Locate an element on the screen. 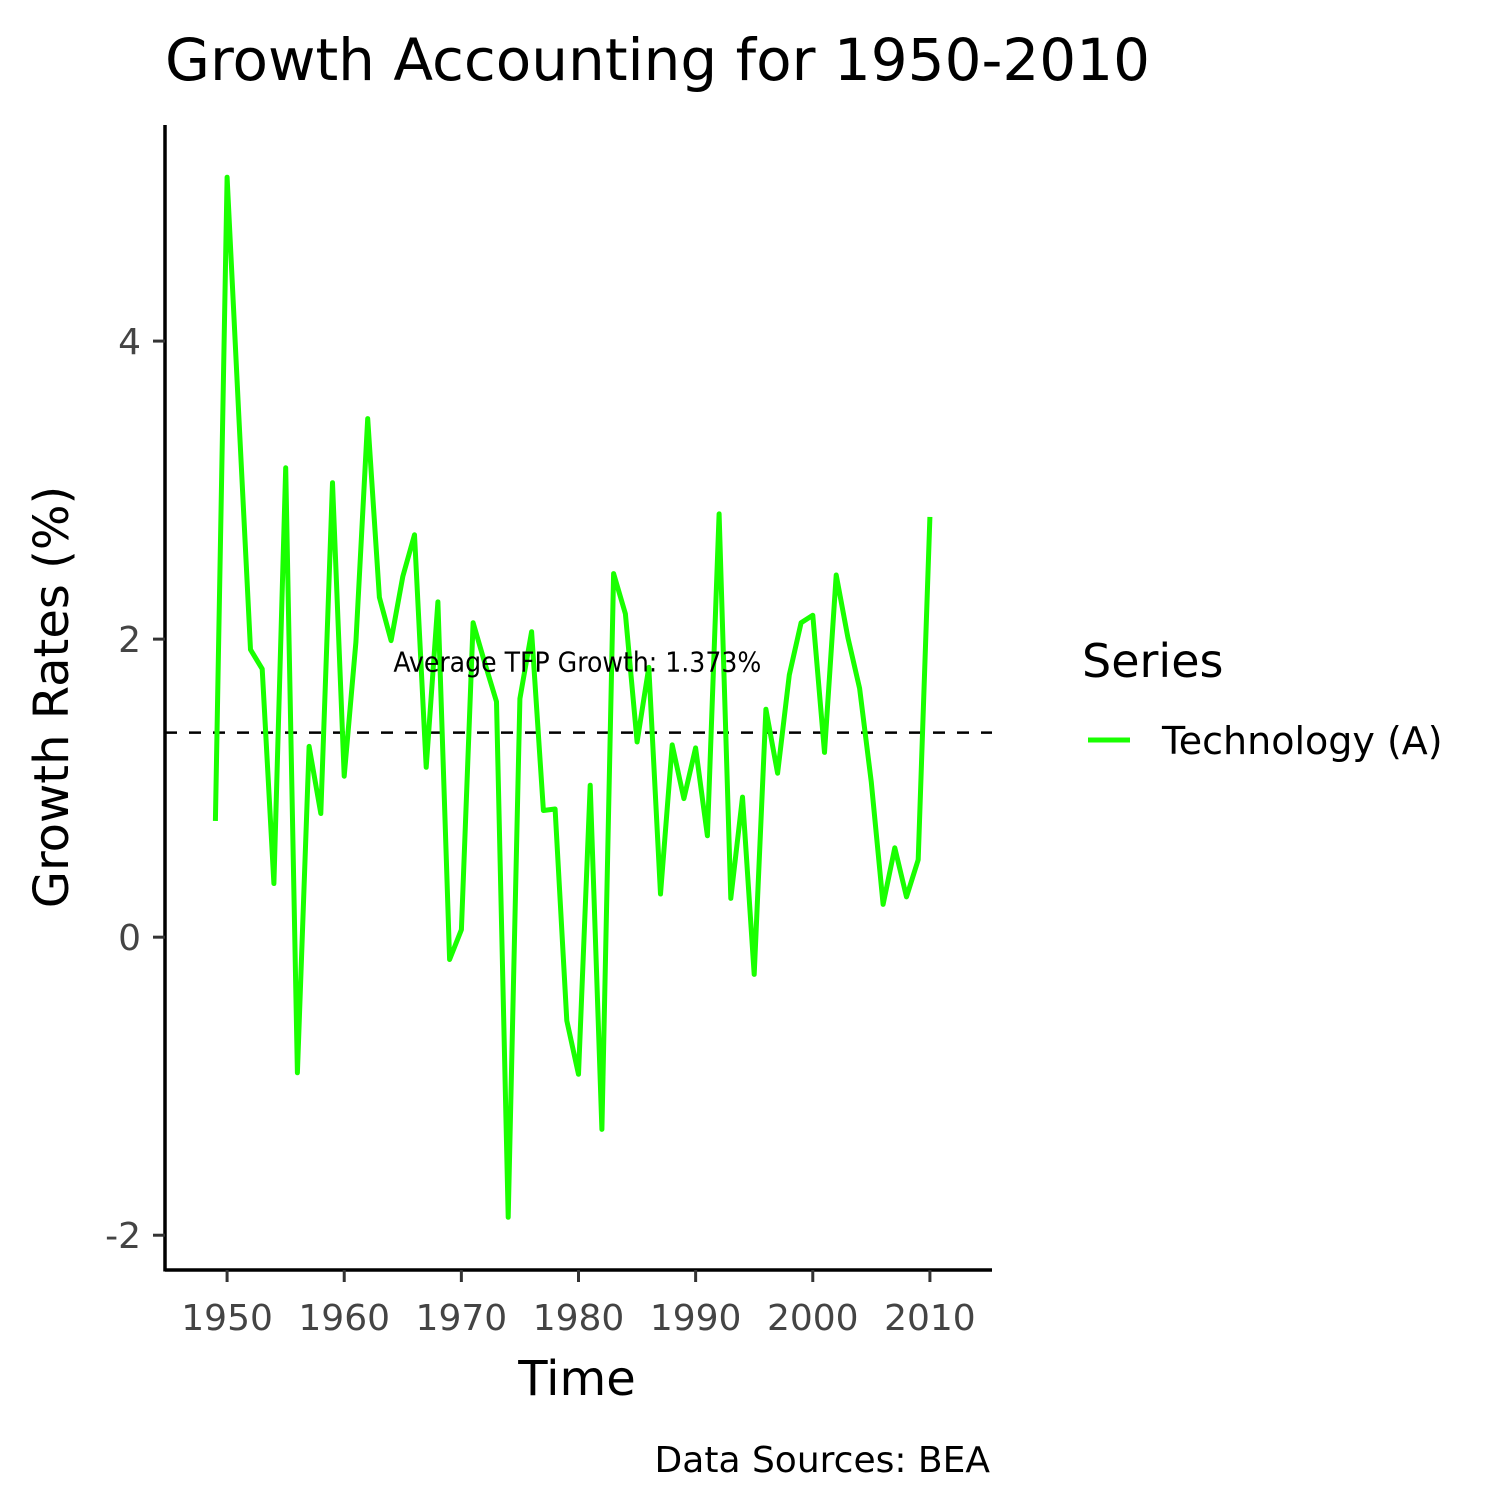 The width and height of the screenshot is (1512, 1512). legend-title: Series is located at coordinates (1152, 661).